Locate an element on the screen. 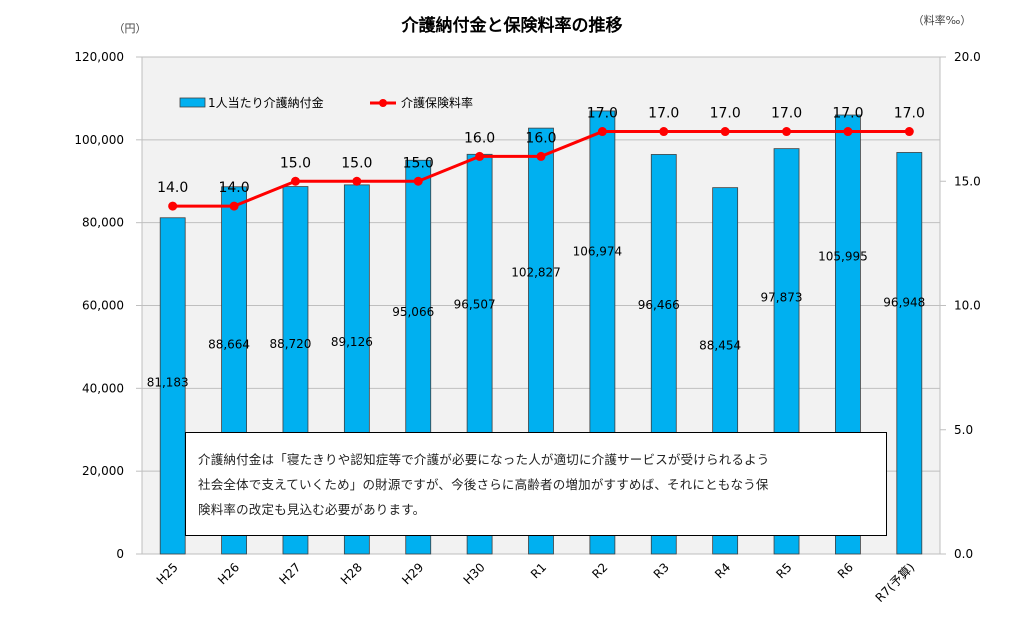  x-tick-label: R6 is located at coordinates (845, 570).